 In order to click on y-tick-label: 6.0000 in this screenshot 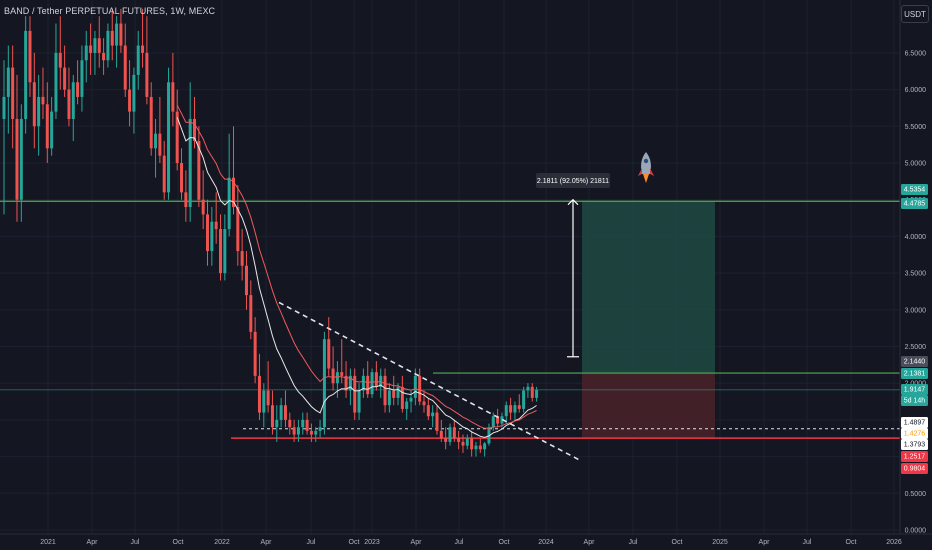, I will do `click(916, 90)`.